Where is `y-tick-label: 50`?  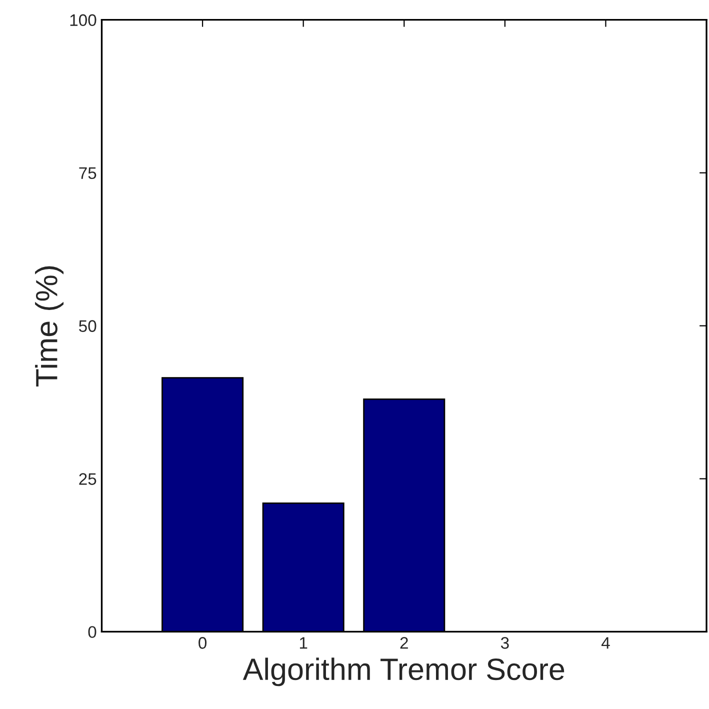 y-tick-label: 50 is located at coordinates (87, 326).